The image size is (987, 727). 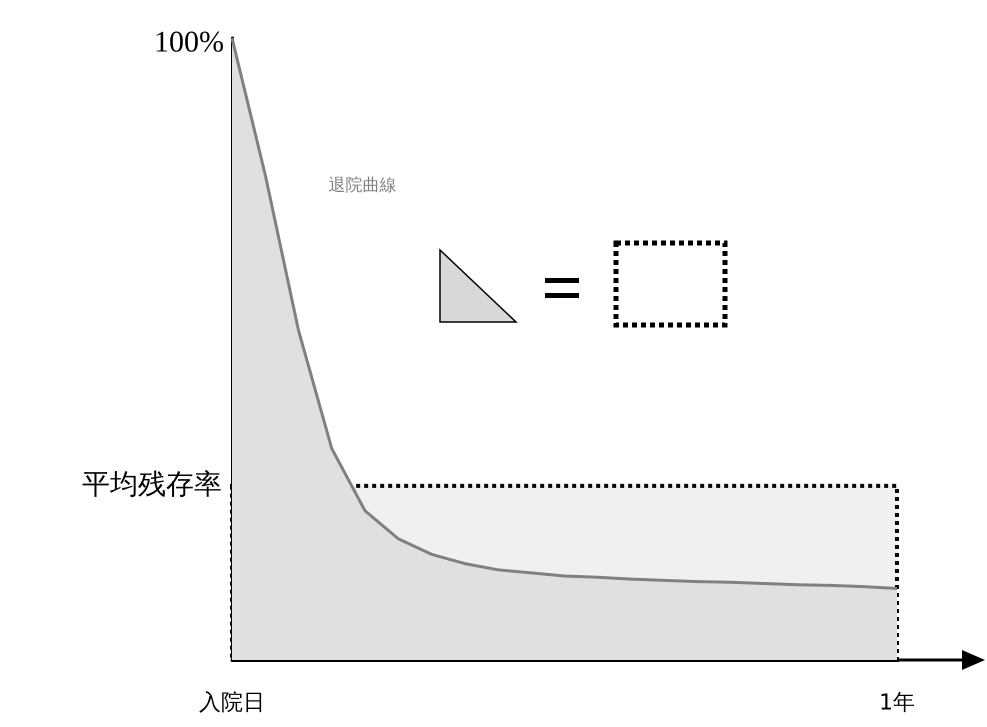 I want to click on x-tick-label: 1年, so click(x=897, y=703).